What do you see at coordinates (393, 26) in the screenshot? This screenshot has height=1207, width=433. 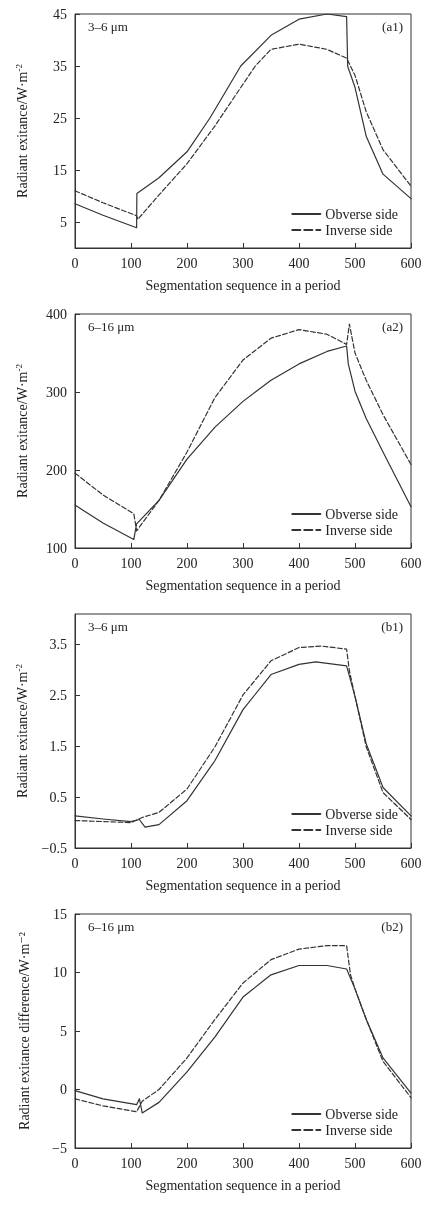 I see `annotation: (a1)` at bounding box center [393, 26].